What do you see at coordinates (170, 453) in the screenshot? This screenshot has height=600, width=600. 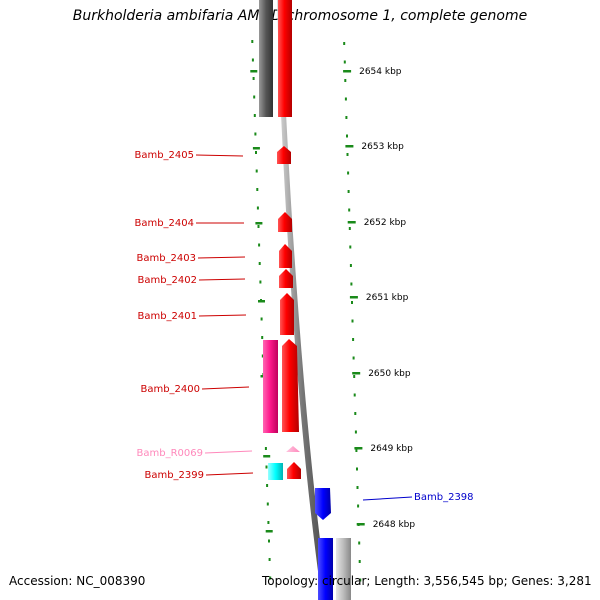 I see `gene-label: Bamb_R0069` at bounding box center [170, 453].